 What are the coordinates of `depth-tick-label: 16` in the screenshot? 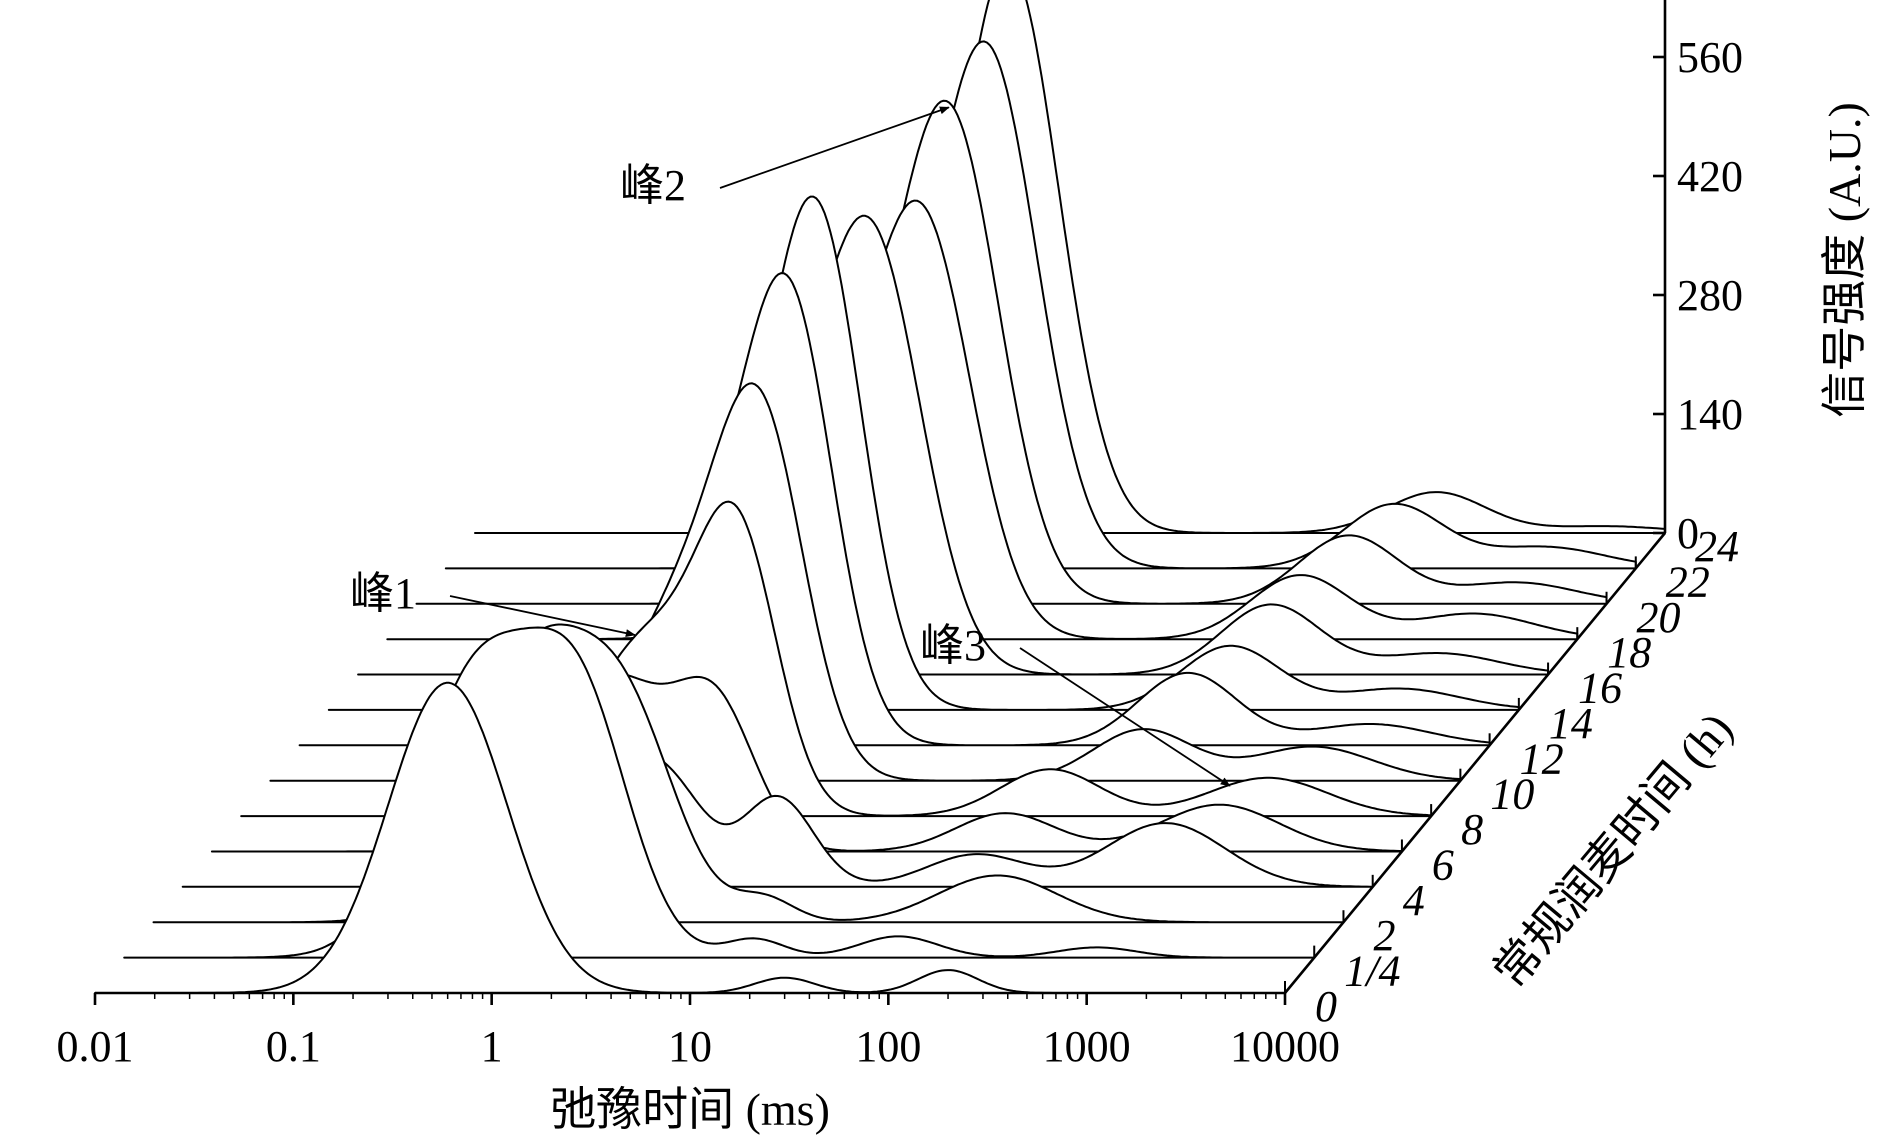 It's located at (1600, 688).